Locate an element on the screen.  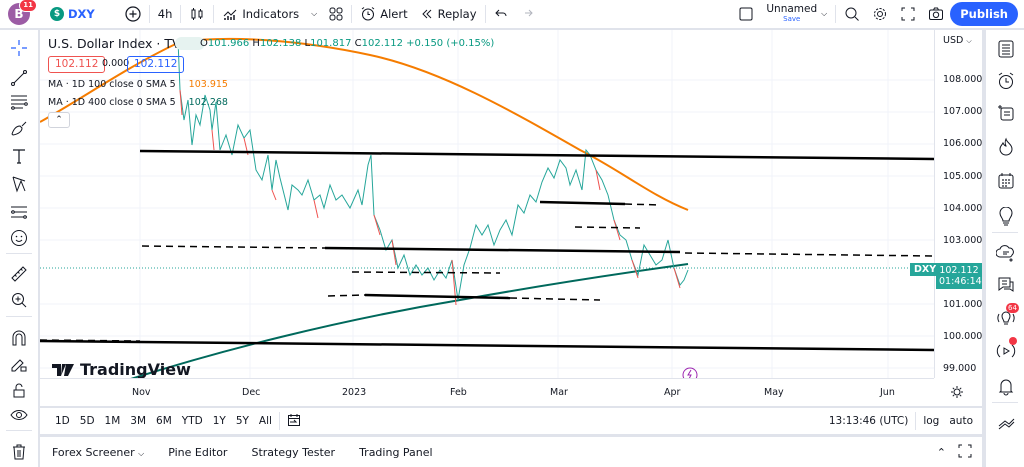
log-scale-toggle: log is located at coordinates (931, 421).